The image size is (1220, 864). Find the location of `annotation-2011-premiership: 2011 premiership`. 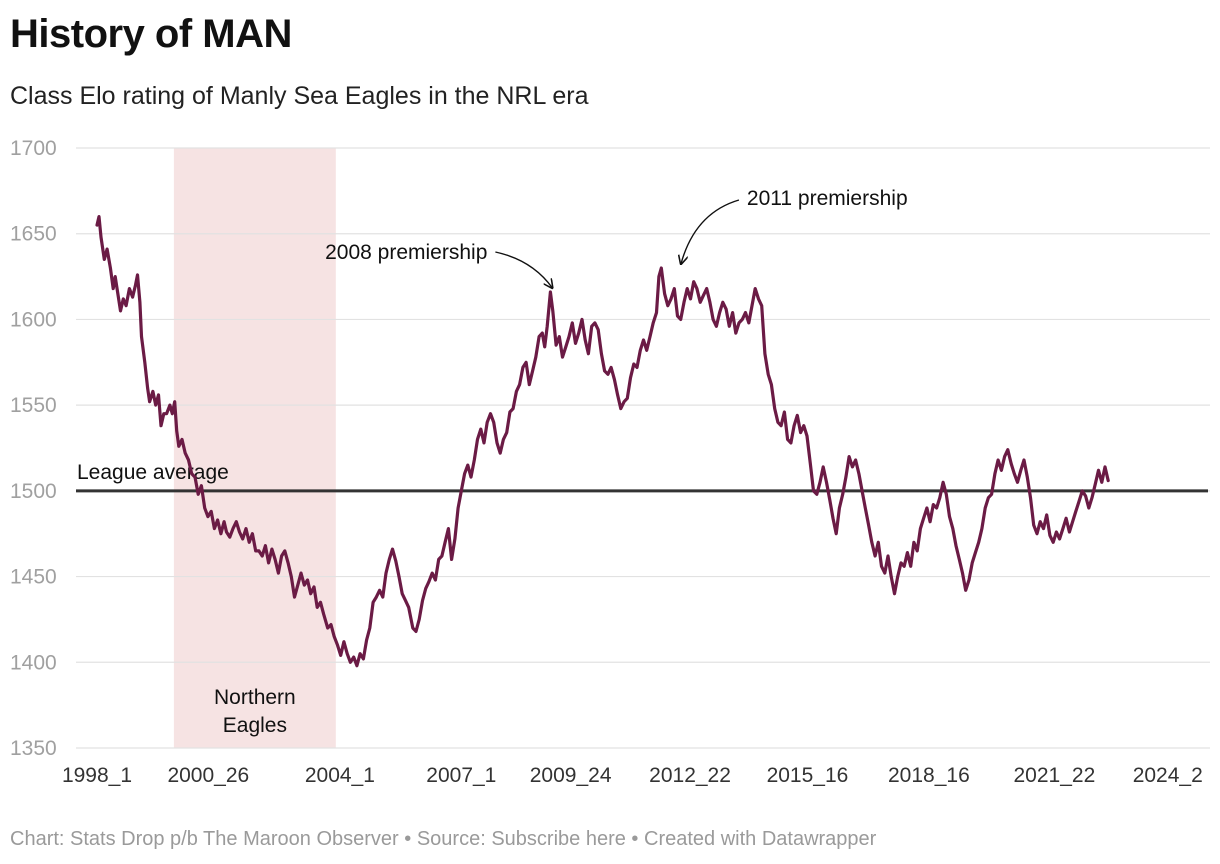

annotation-2011-premiership: 2011 premiership is located at coordinates (827, 198).